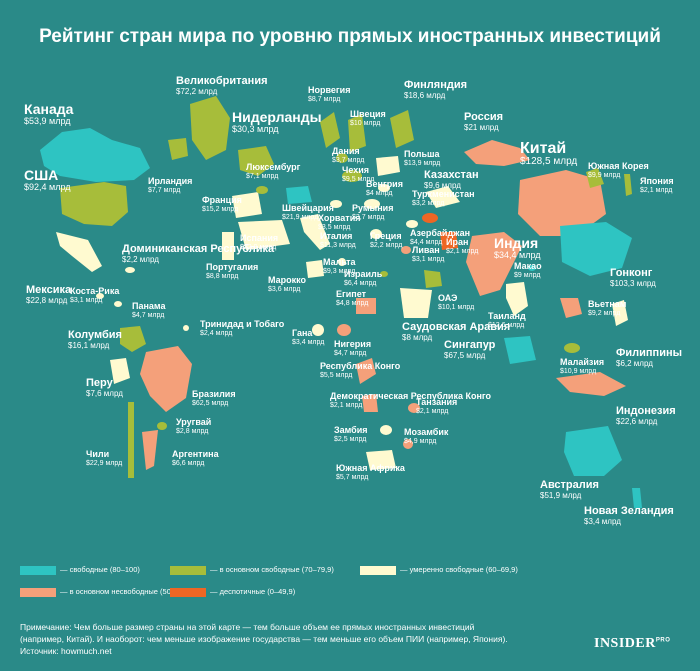 This screenshot has height=671, width=700. I want to click on country-14-value: $7,7 млрд, so click(164, 190).